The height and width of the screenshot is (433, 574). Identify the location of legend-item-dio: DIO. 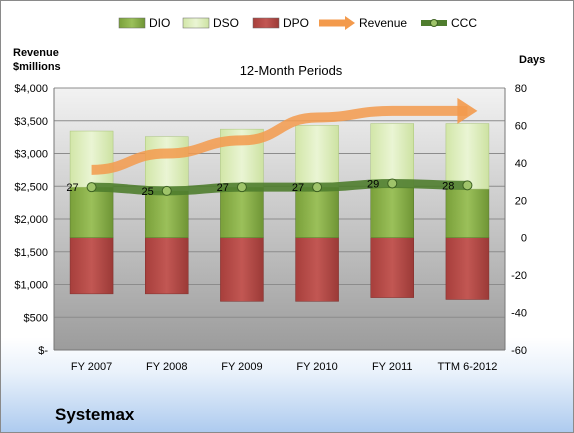
(144, 23).